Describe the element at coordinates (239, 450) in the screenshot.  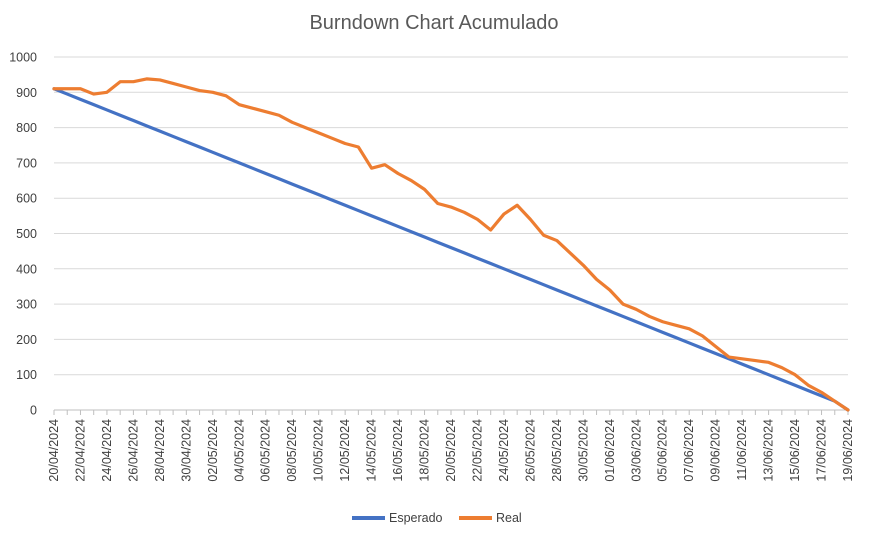
I see `x-tick-label: 04/05/2024` at that location.